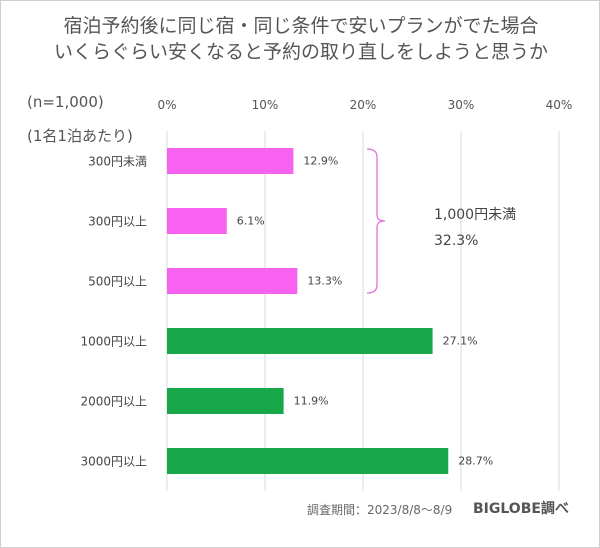 This screenshot has width=600, height=548. Describe the element at coordinates (363, 105) in the screenshot. I see `x-tick-label: 20%` at that location.